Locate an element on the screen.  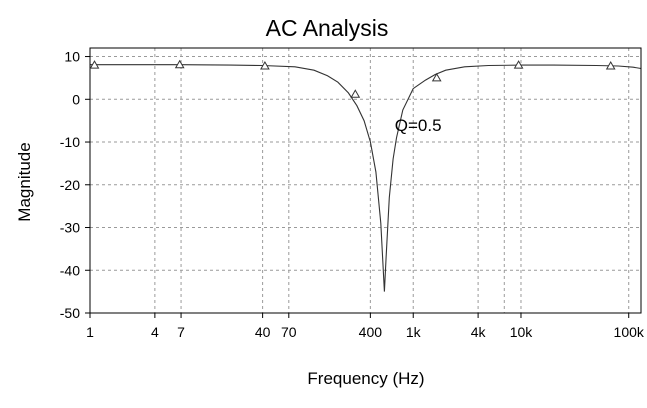
x-tick-label: 1 is located at coordinates (90, 332).